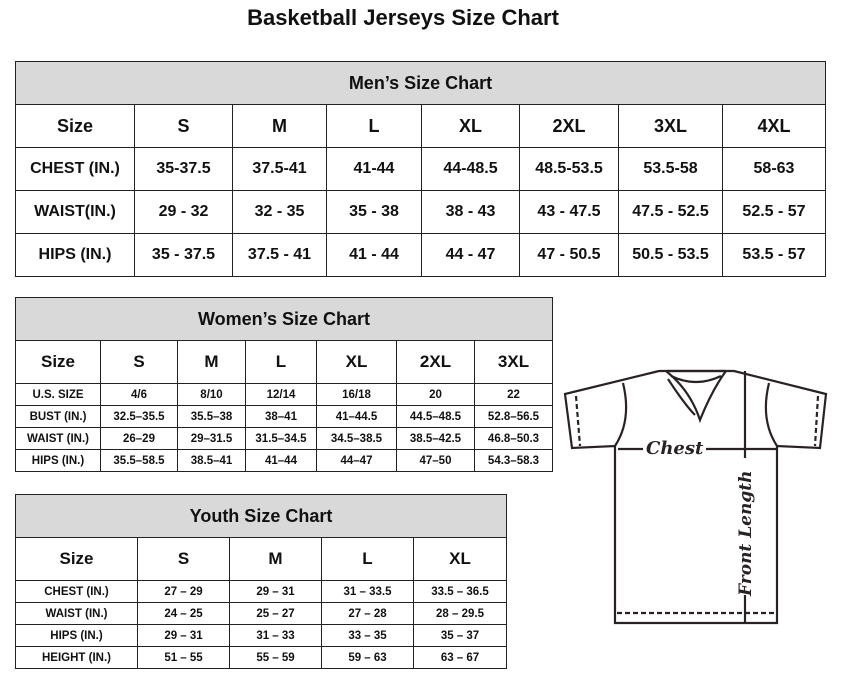 Image resolution: width=843 pixels, height=679 pixels. What do you see at coordinates (281, 394) in the screenshot?
I see `table-cell: 12/14` at bounding box center [281, 394].